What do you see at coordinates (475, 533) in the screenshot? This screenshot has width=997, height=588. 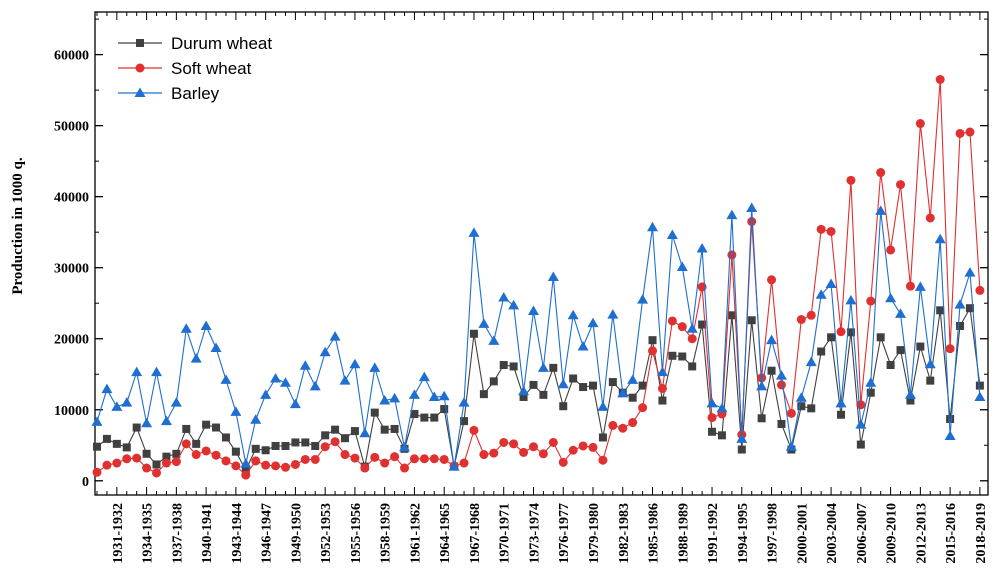 I see `x-tick-label: 1967-1968` at bounding box center [475, 533].